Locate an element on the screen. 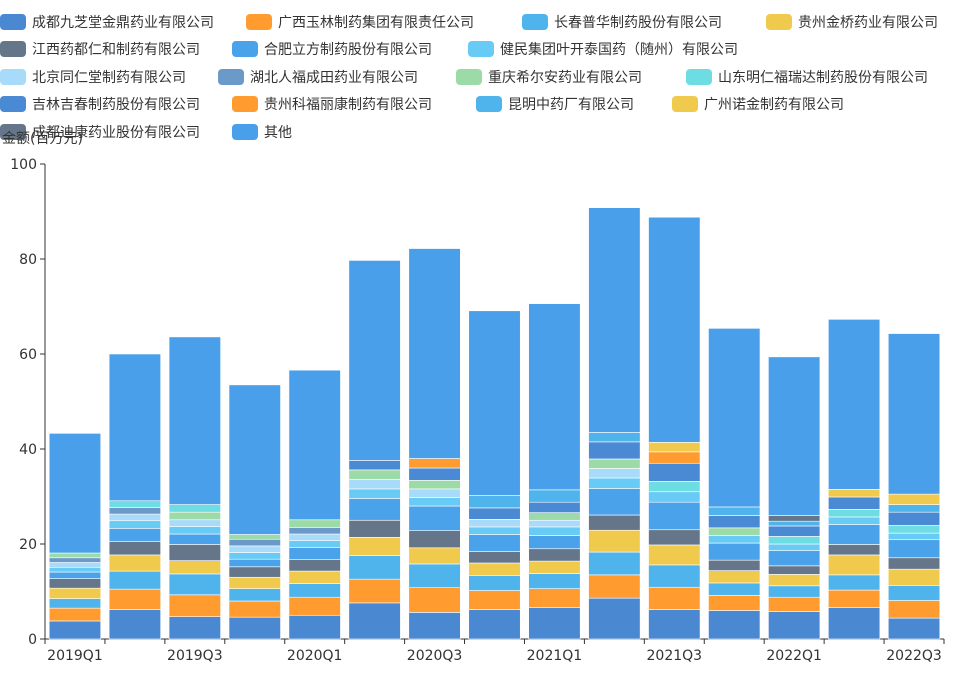 The height and width of the screenshot is (692, 978). legend-item: 湖北人福成田药业有限公司 is located at coordinates (318, 77).